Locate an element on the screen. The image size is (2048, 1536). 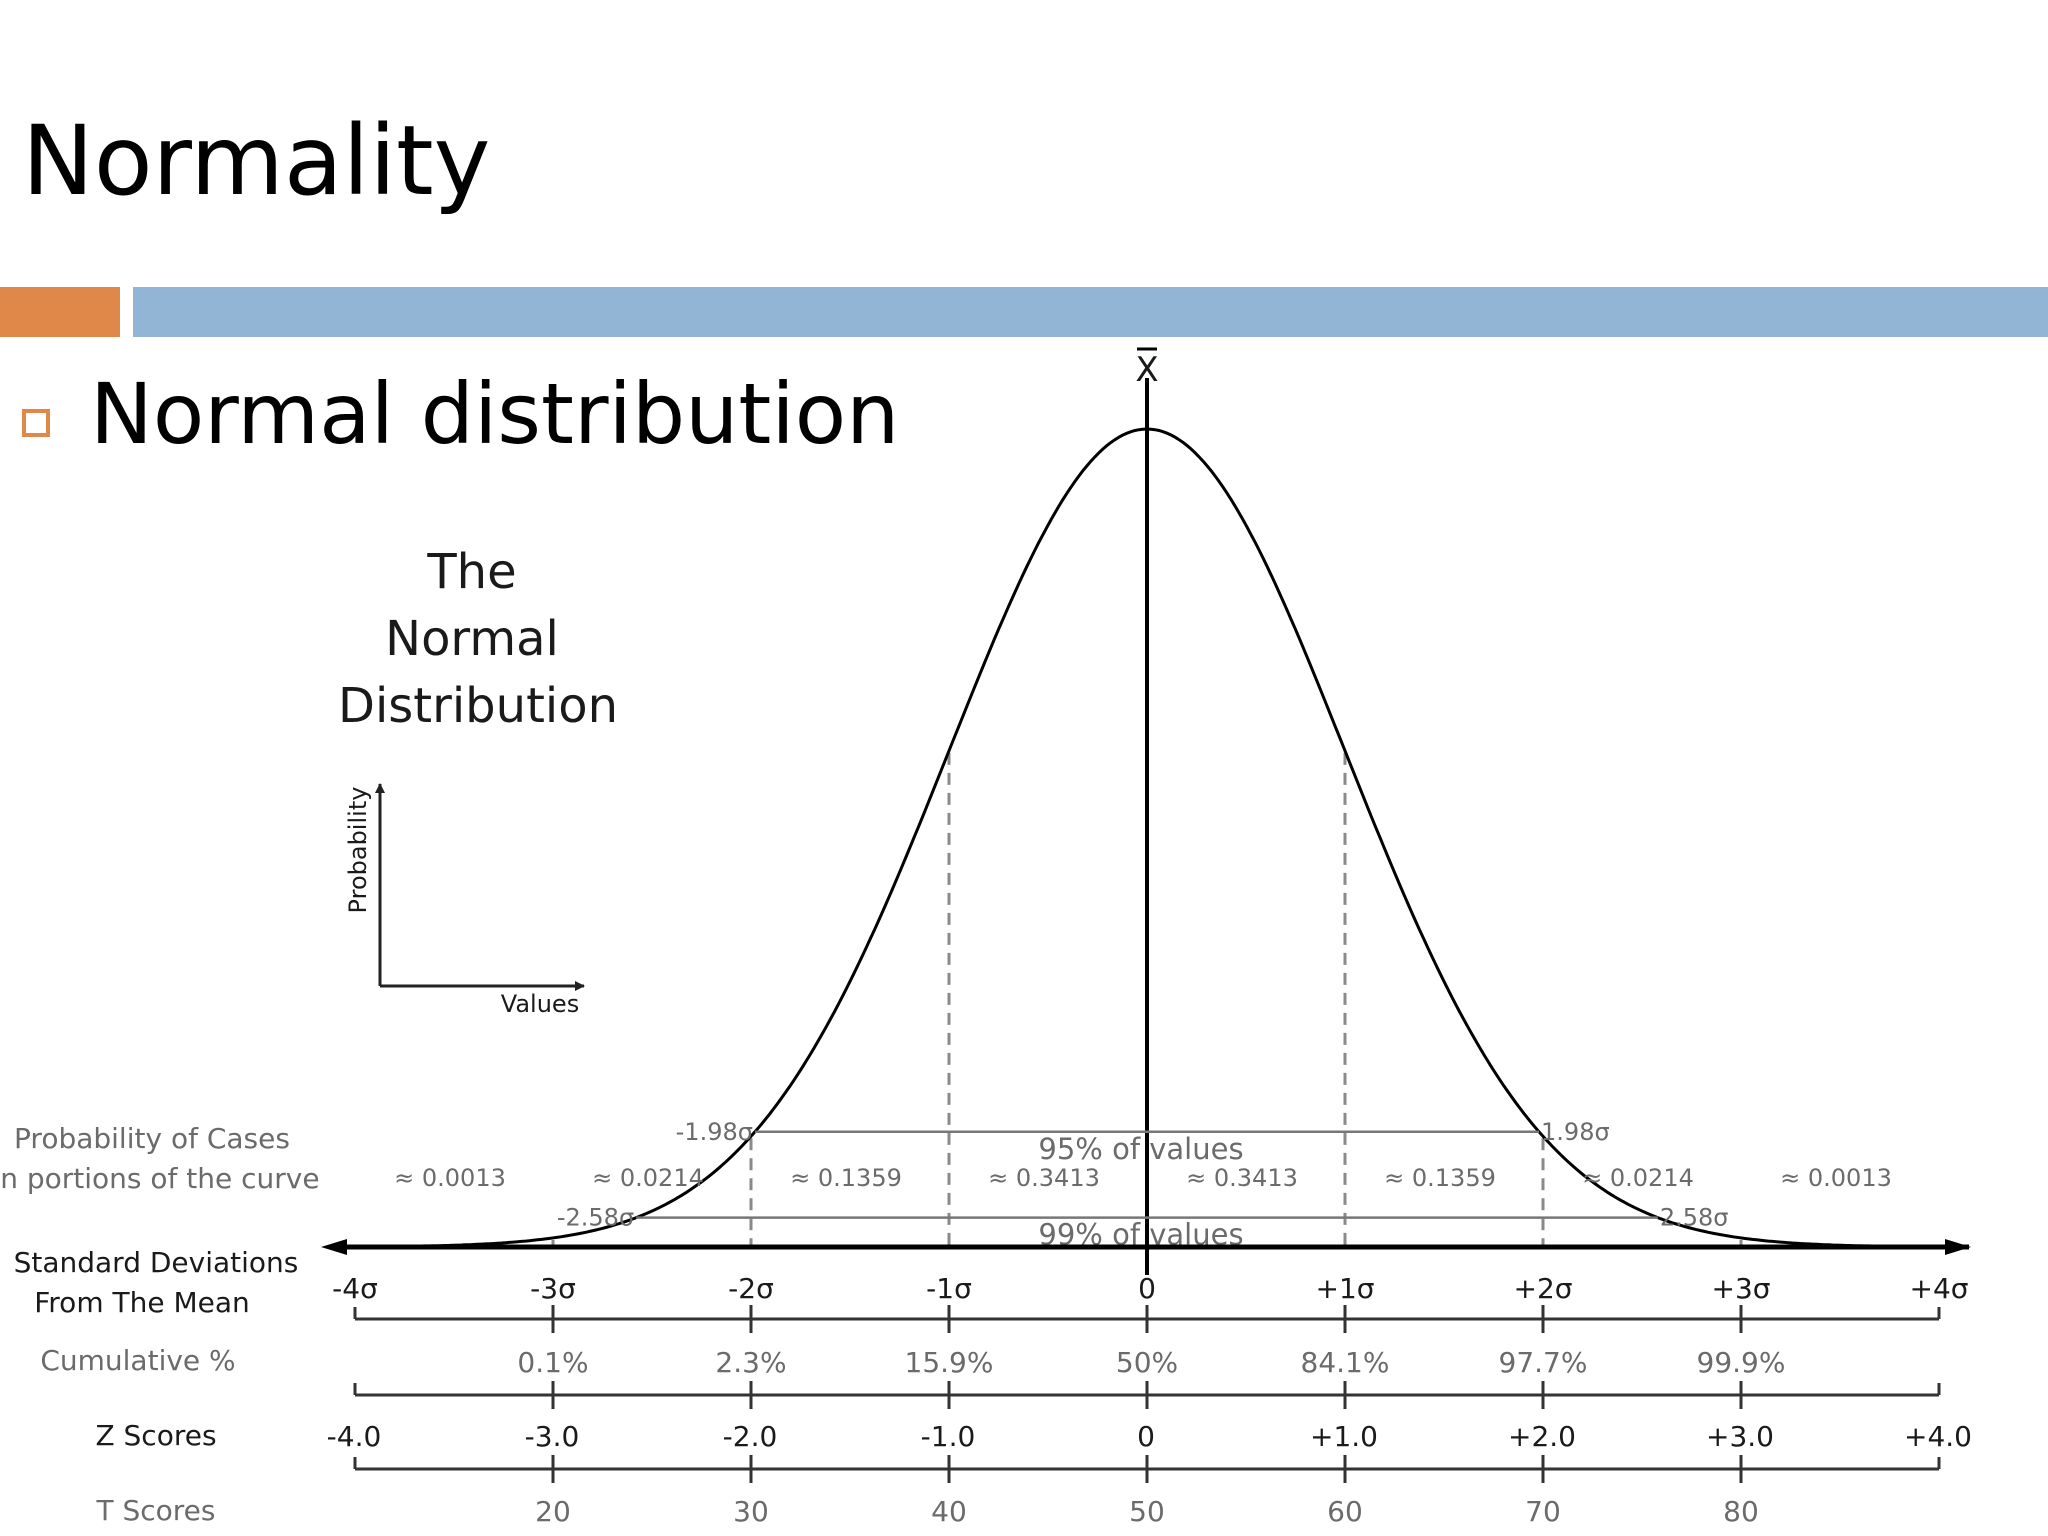
row-label-cumulative: Cumulative % is located at coordinates (137, 1360).